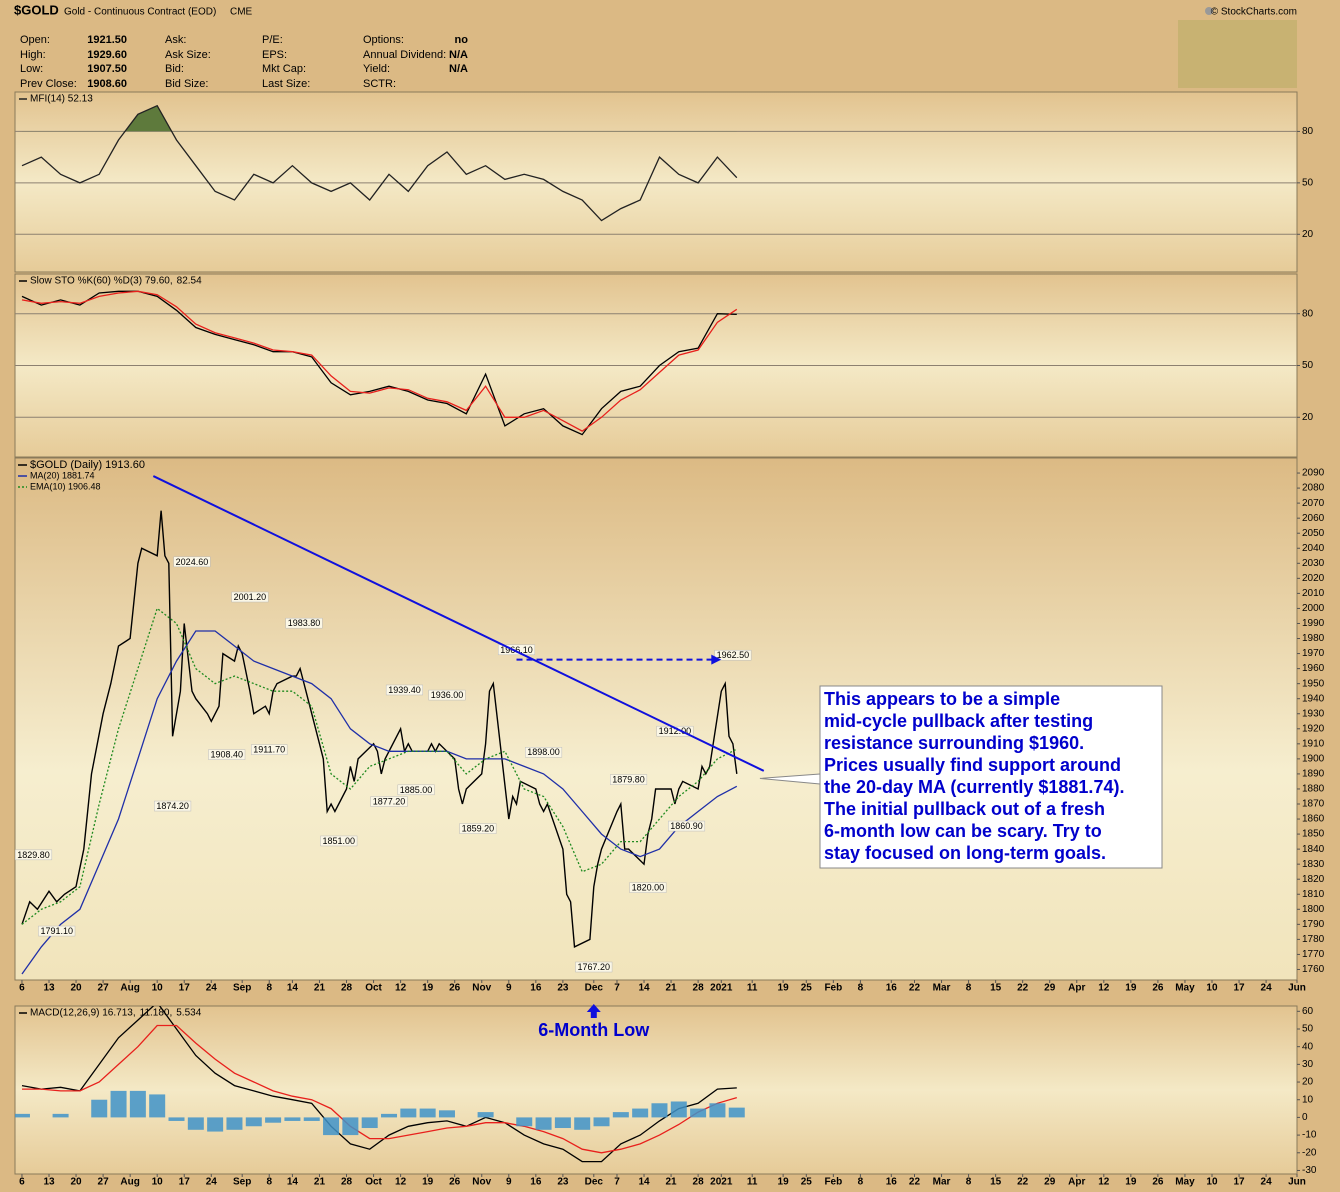 The image size is (1340, 1192). I want to click on high-label: 2024.60, so click(192, 562).